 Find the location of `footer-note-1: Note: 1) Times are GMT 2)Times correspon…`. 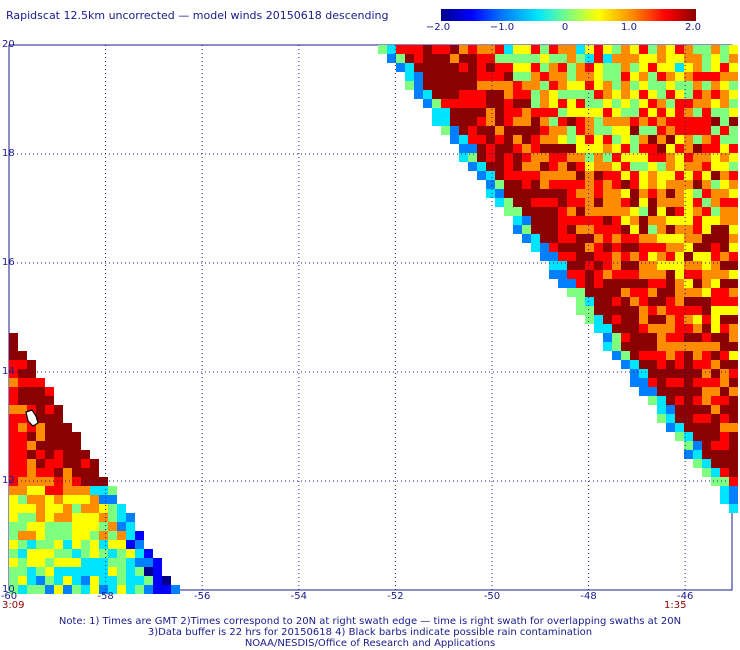

footer-note-1: Note: 1) Times are GMT 2)Times correspon… is located at coordinates (370, 621).